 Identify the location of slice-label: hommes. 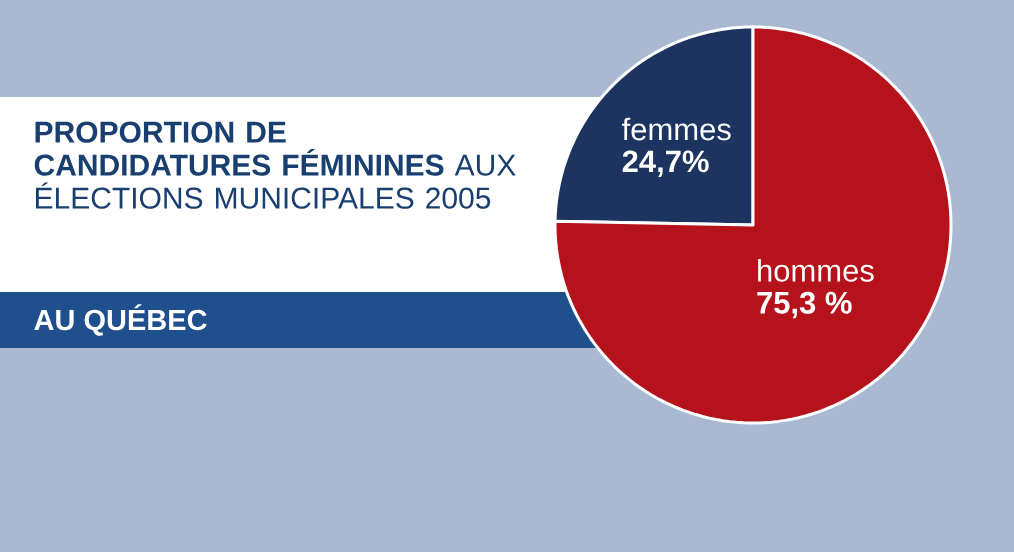
(816, 270).